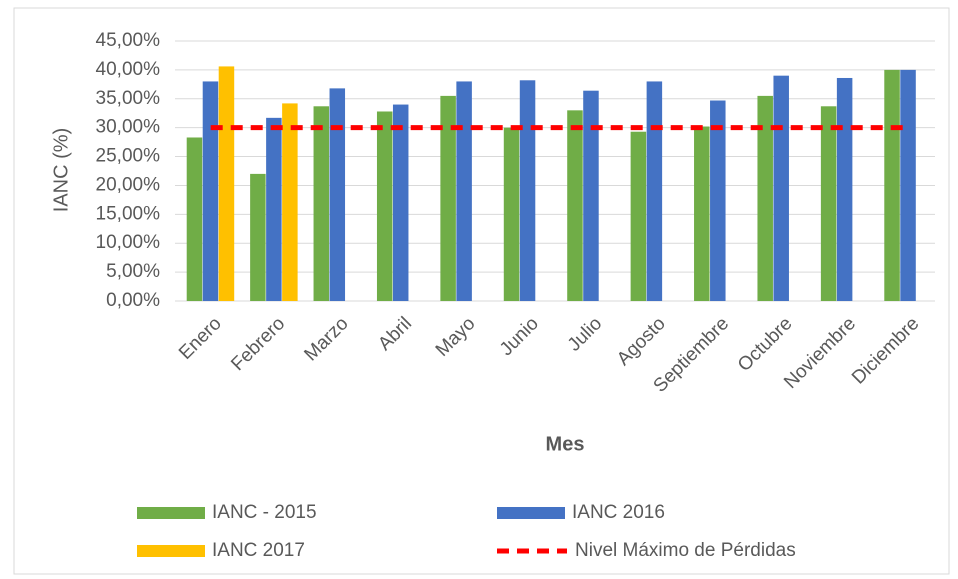 Image resolution: width=958 pixels, height=579 pixels. What do you see at coordinates (128, 213) in the screenshot?
I see `y-tick-label: 15,00%` at bounding box center [128, 213].